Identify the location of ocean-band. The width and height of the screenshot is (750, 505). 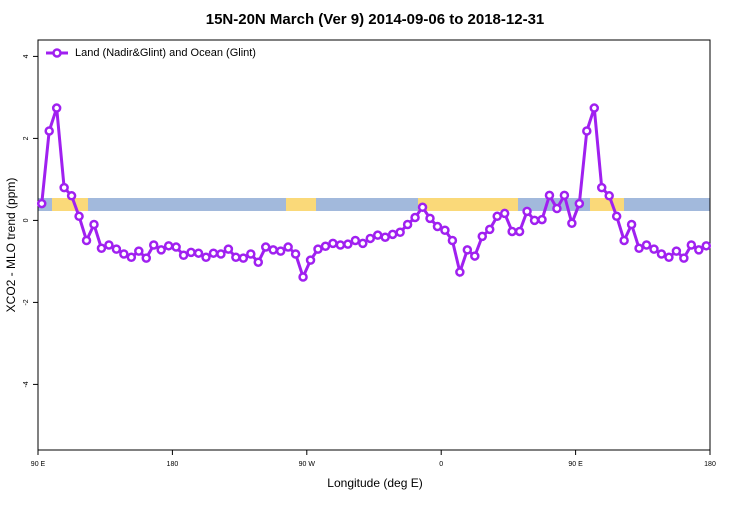
(374, 204).